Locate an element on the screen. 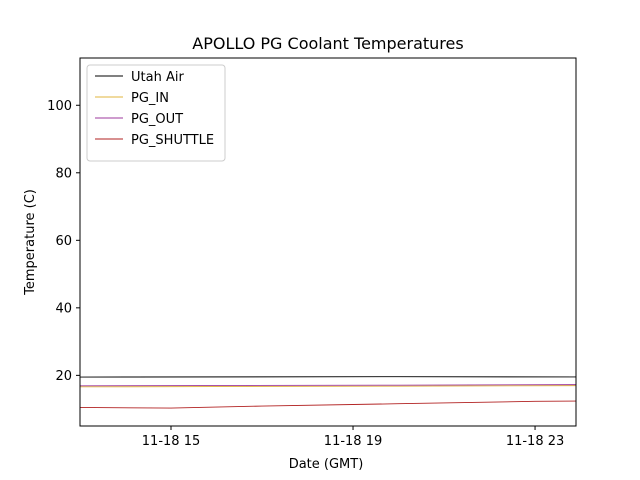 The width and height of the screenshot is (640, 480). y-tick-label: 40 is located at coordinates (63, 308).